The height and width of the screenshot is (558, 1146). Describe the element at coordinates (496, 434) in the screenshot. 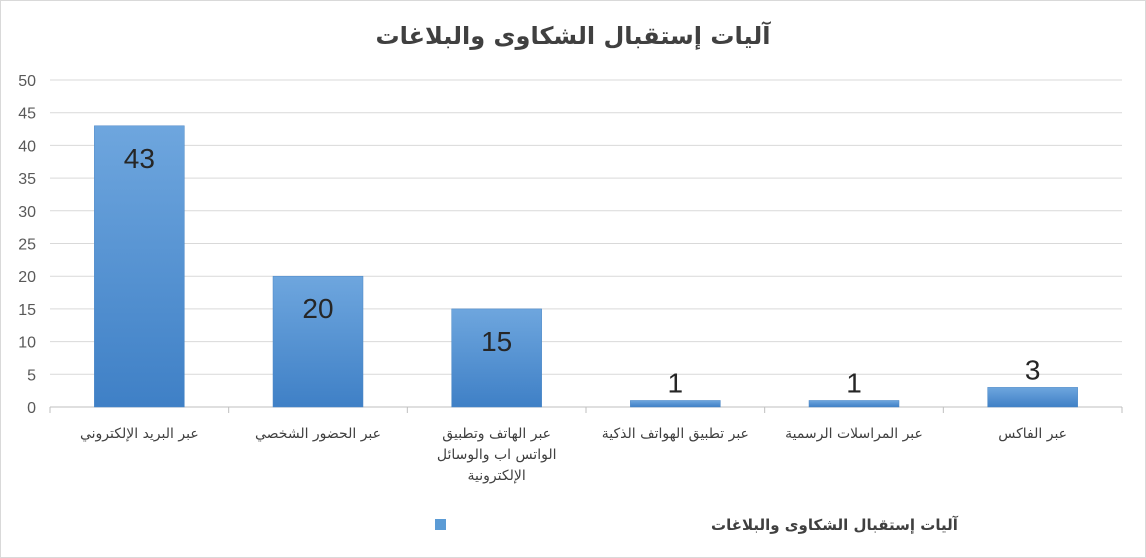

I see `category-label: عبر الهاتف وتطبيق` at that location.